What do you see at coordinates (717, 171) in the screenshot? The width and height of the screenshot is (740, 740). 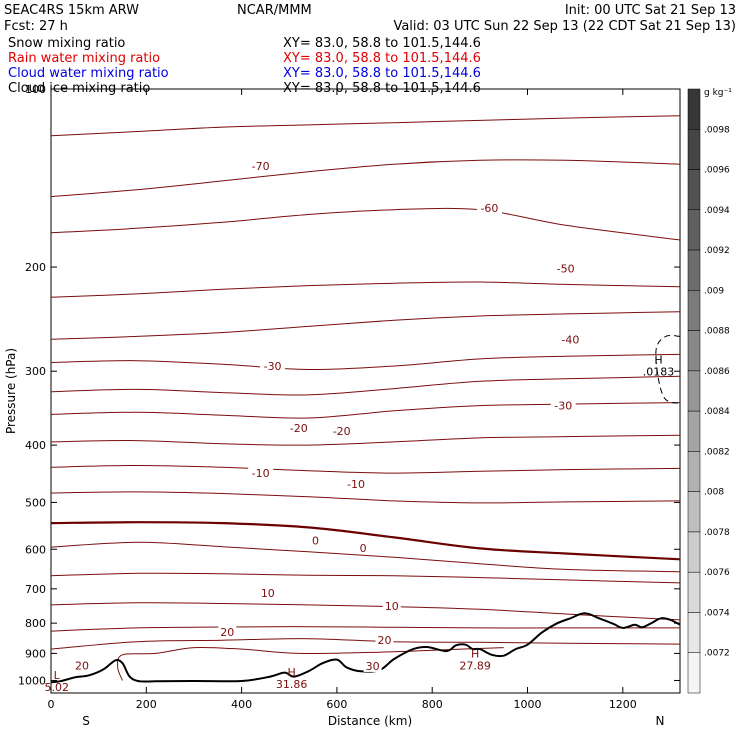 I see `colorbar-label: .0096` at bounding box center [717, 171].